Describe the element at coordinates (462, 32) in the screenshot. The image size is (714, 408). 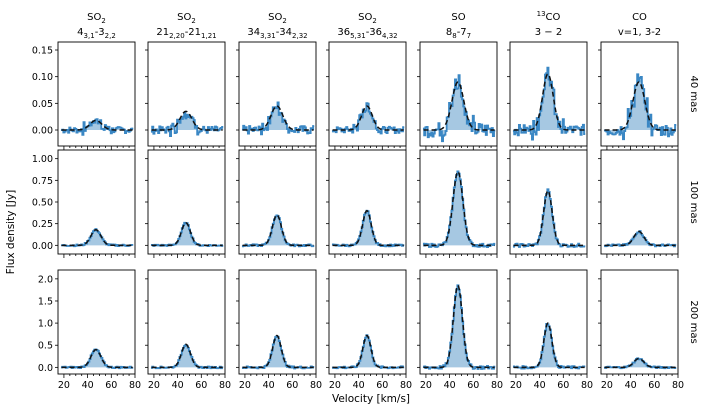
I see `title-text: -7` at that location.